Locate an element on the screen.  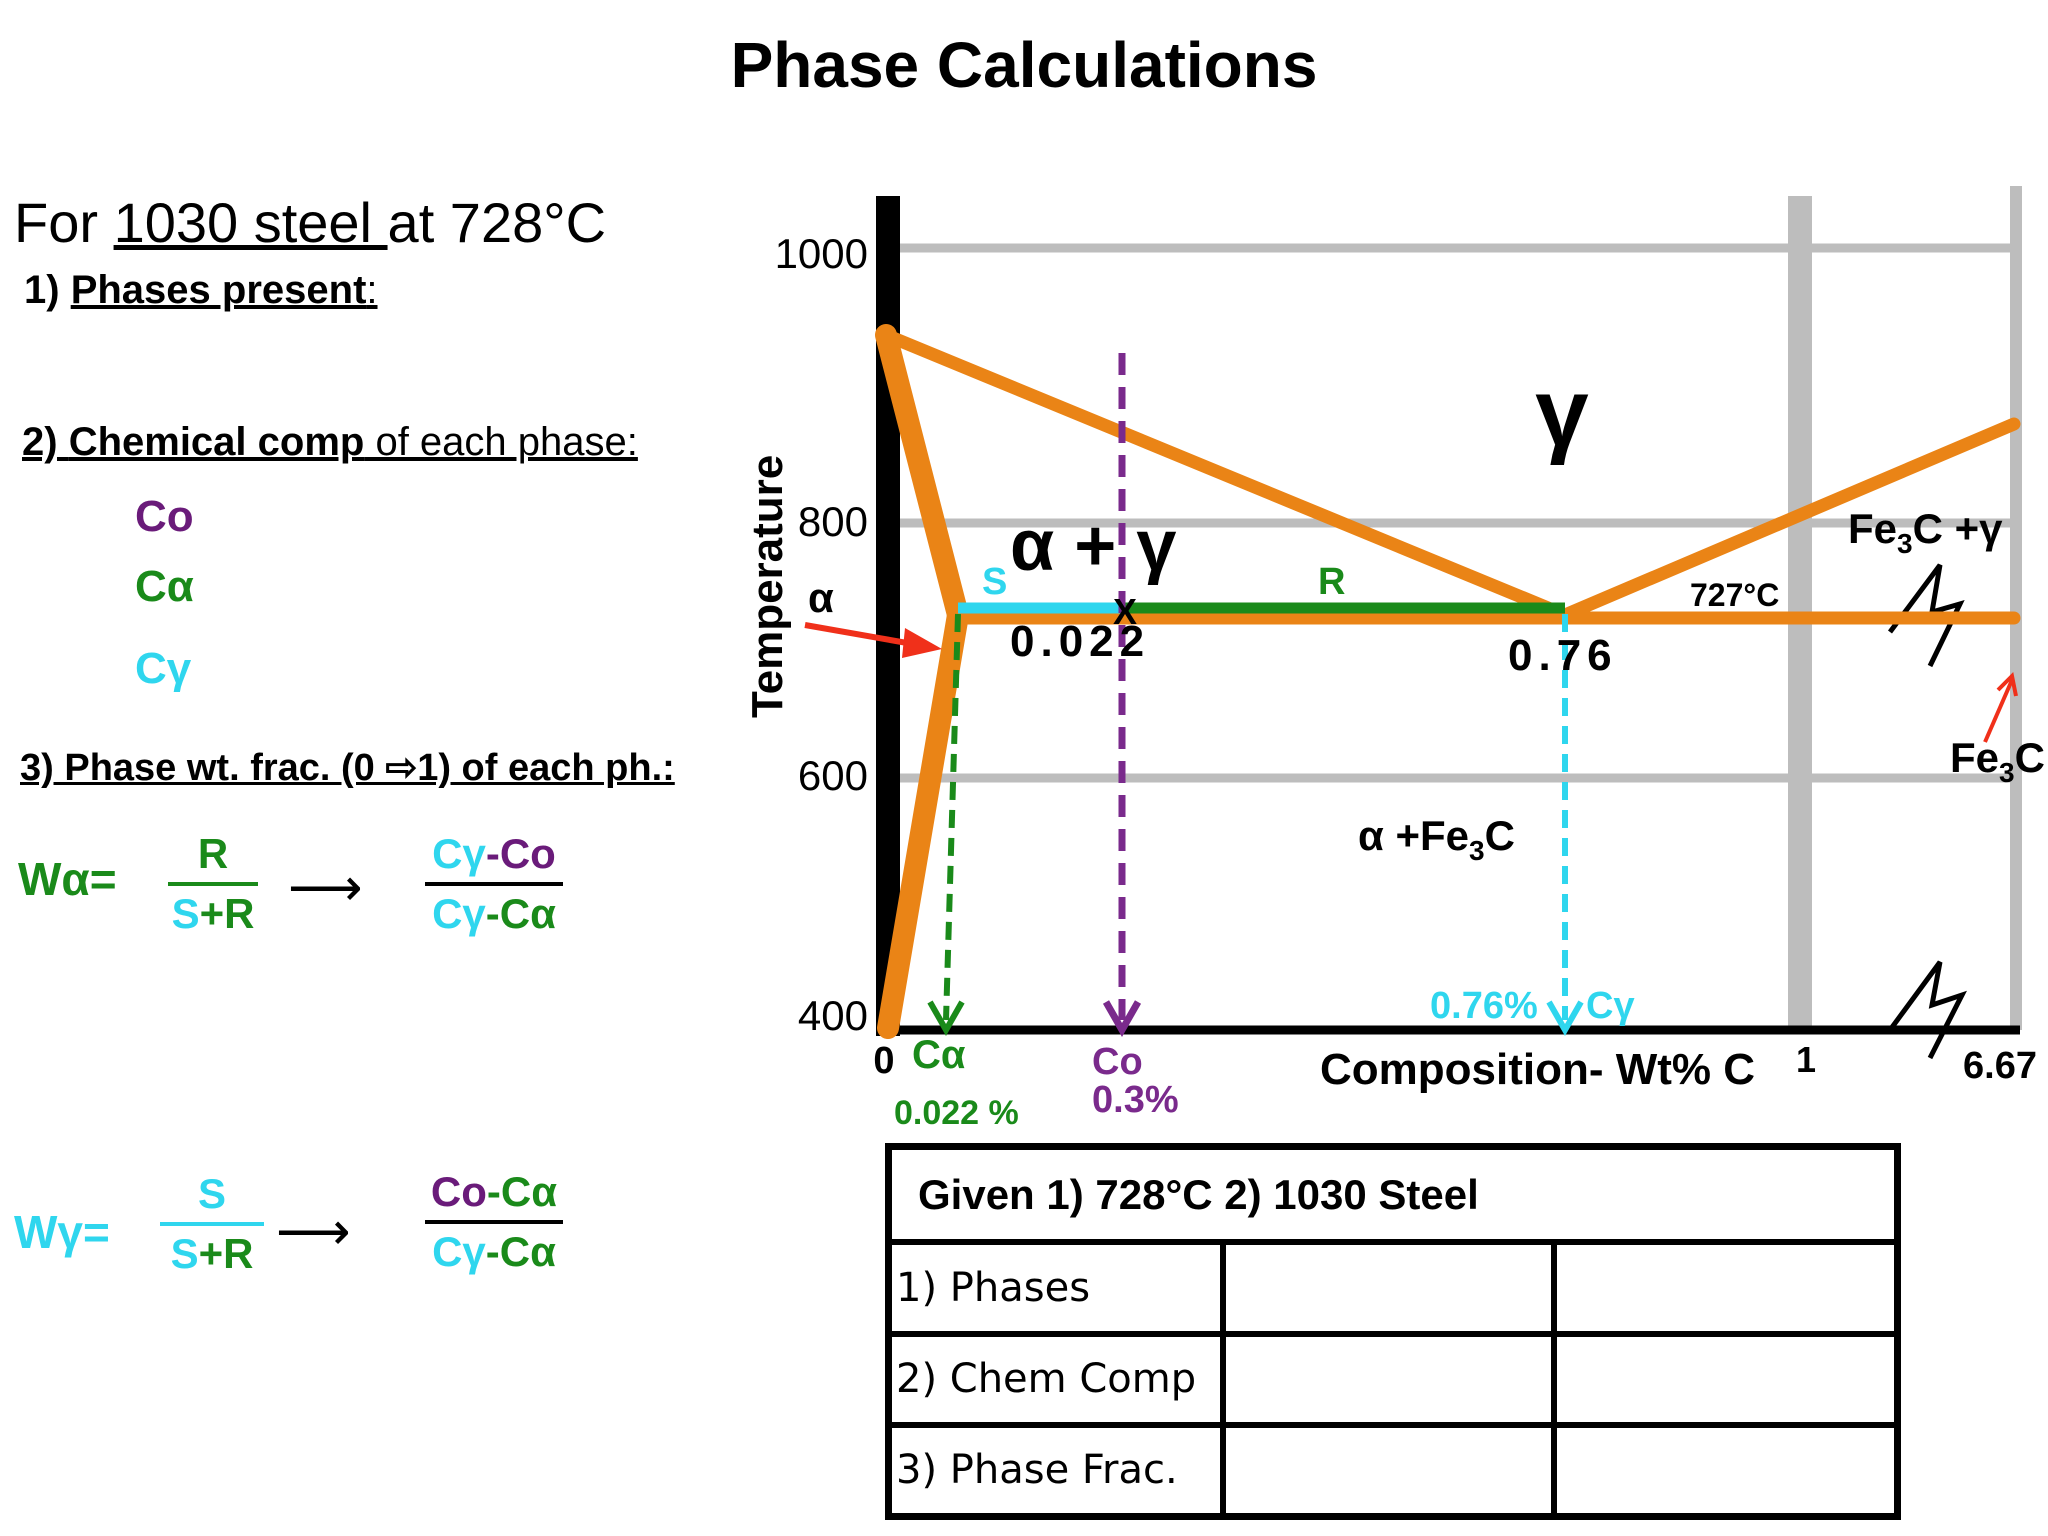
w-gamma-fraction: S S+R is located at coordinates (212, 1224).